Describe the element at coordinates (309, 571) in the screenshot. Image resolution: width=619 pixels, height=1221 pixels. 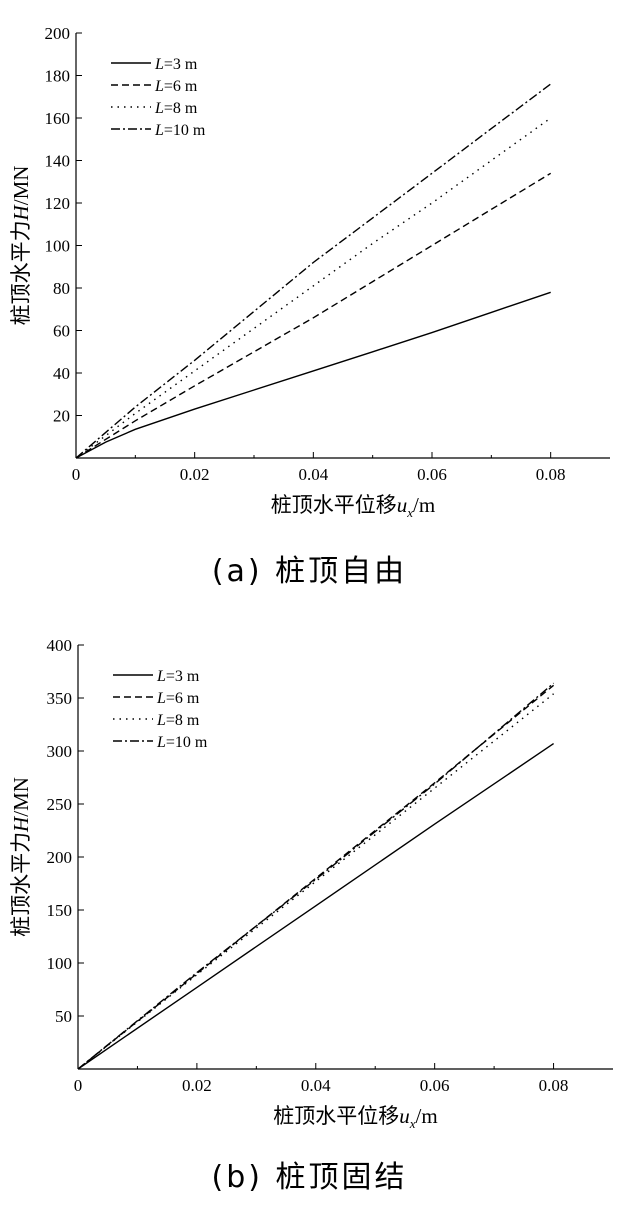
I see `chart-a-caption: (a) 桩顶自由` at that location.